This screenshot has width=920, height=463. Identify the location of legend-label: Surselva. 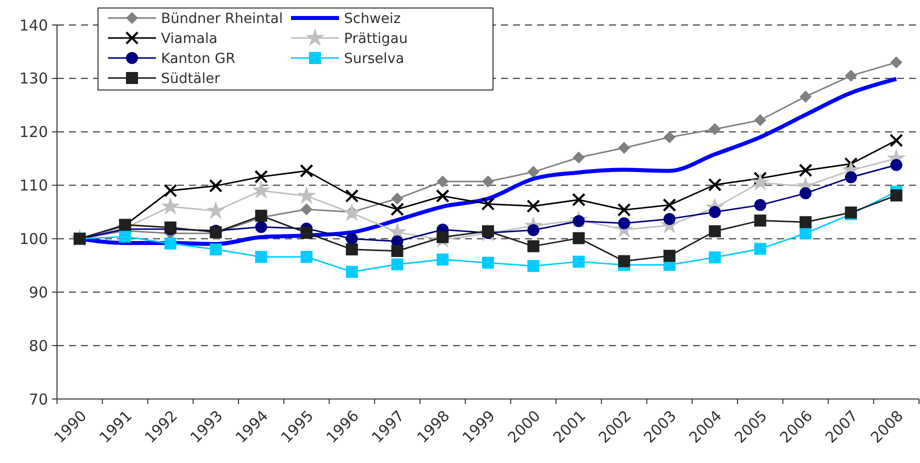
(374, 58).